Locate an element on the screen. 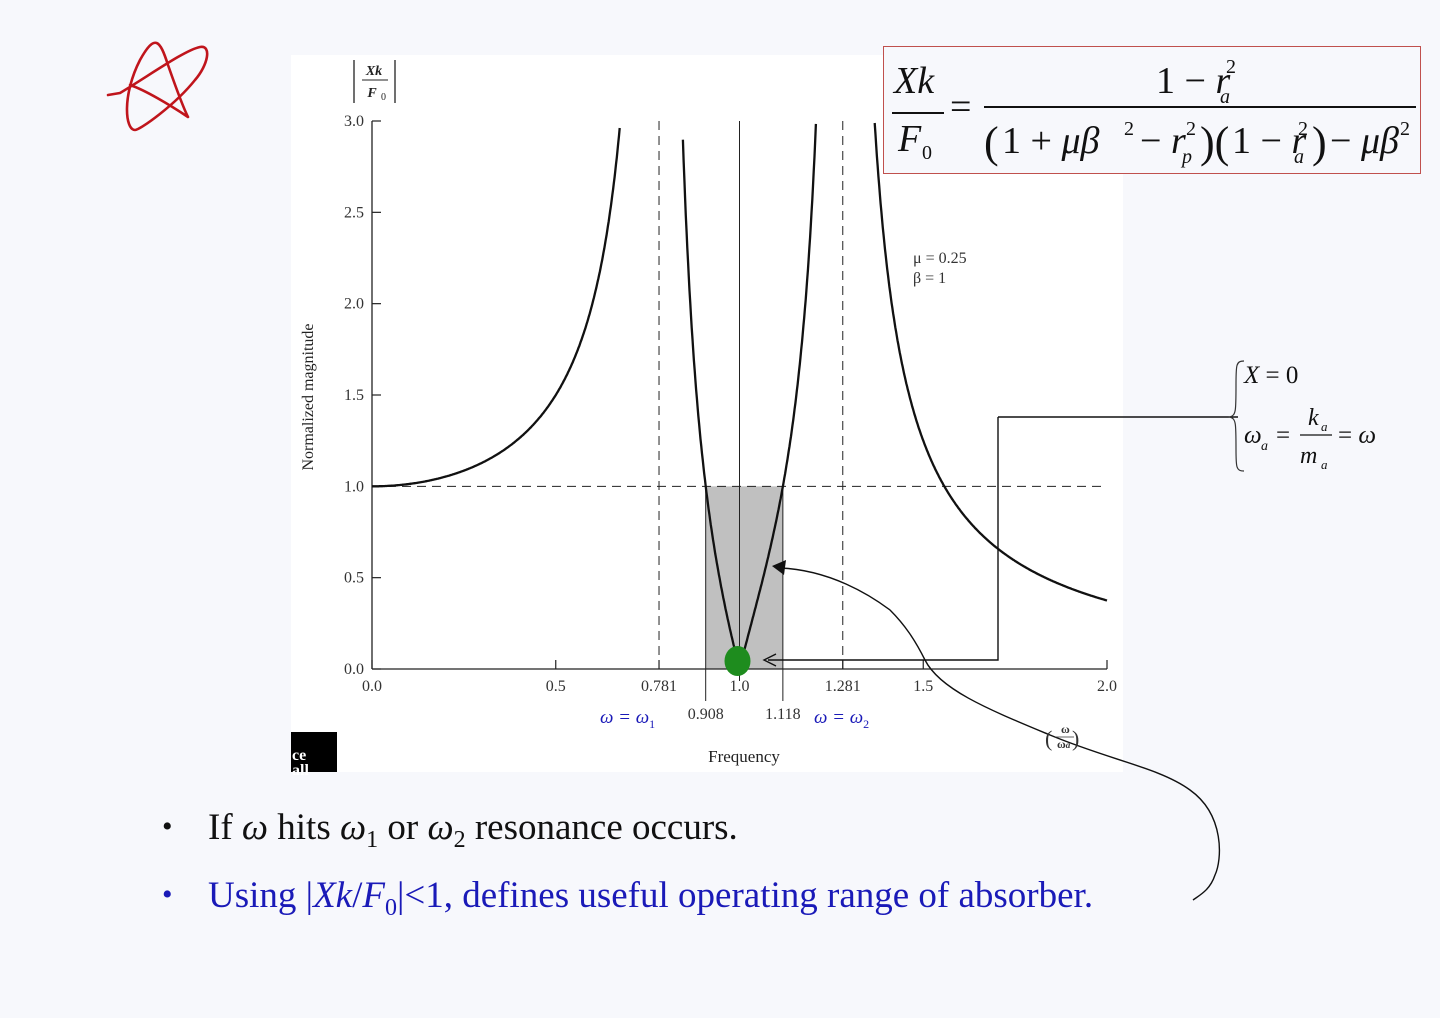 This screenshot has height=1018, width=1440. svg-text: − μβ is located at coordinates (1364, 141).